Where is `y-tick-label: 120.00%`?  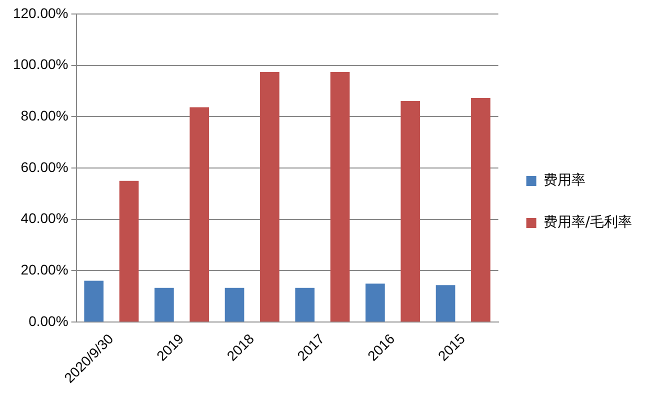 y-tick-label: 120.00% is located at coordinates (40, 12).